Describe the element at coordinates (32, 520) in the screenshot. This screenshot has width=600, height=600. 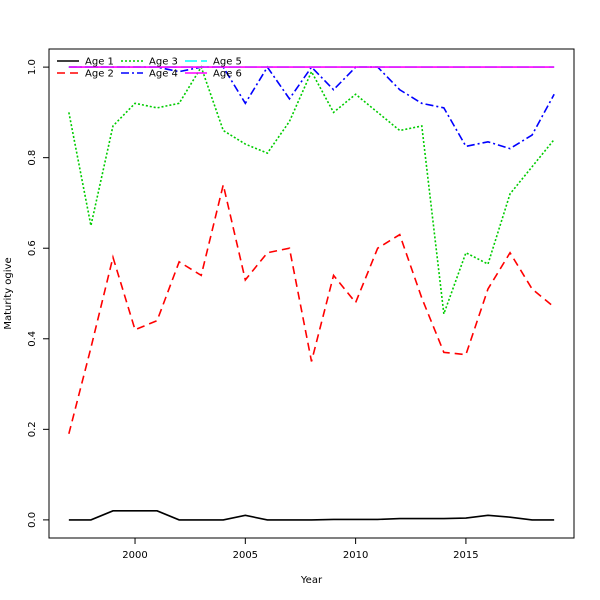
I see `y-tick-label: 0.0` at that location.